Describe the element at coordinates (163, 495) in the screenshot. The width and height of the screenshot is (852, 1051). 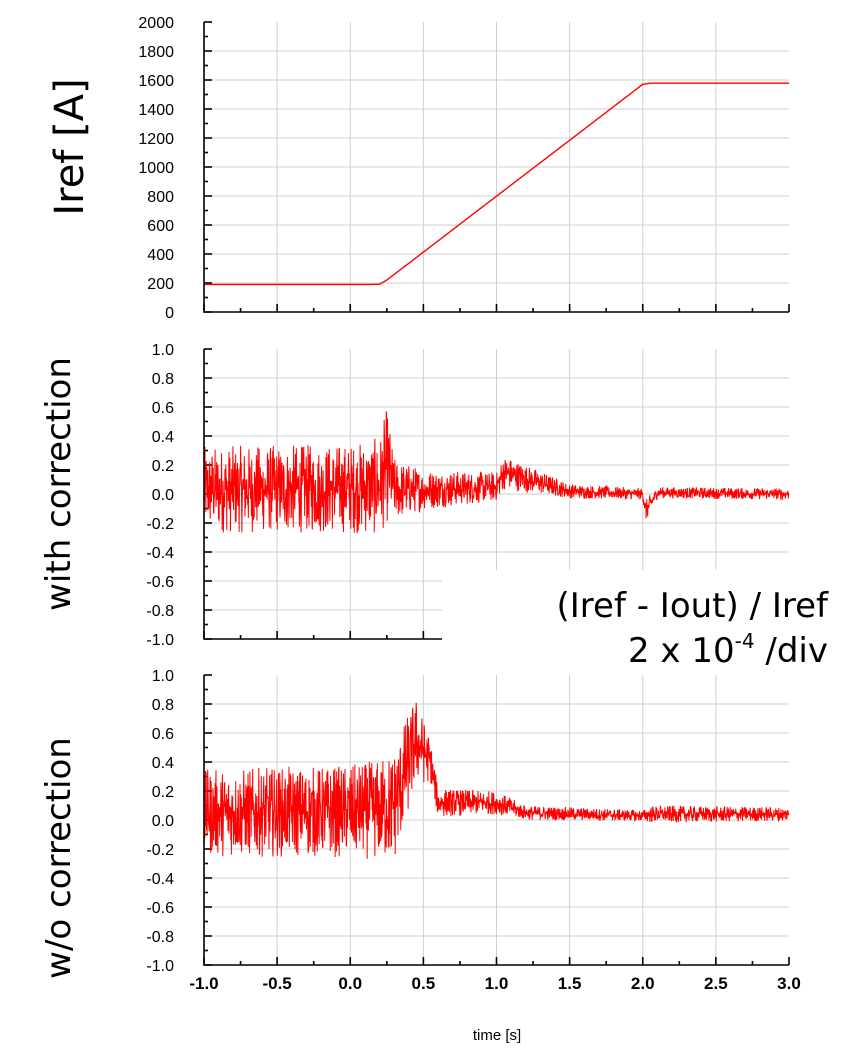
I see `with-correction-y-tick-label: 0.0` at that location.